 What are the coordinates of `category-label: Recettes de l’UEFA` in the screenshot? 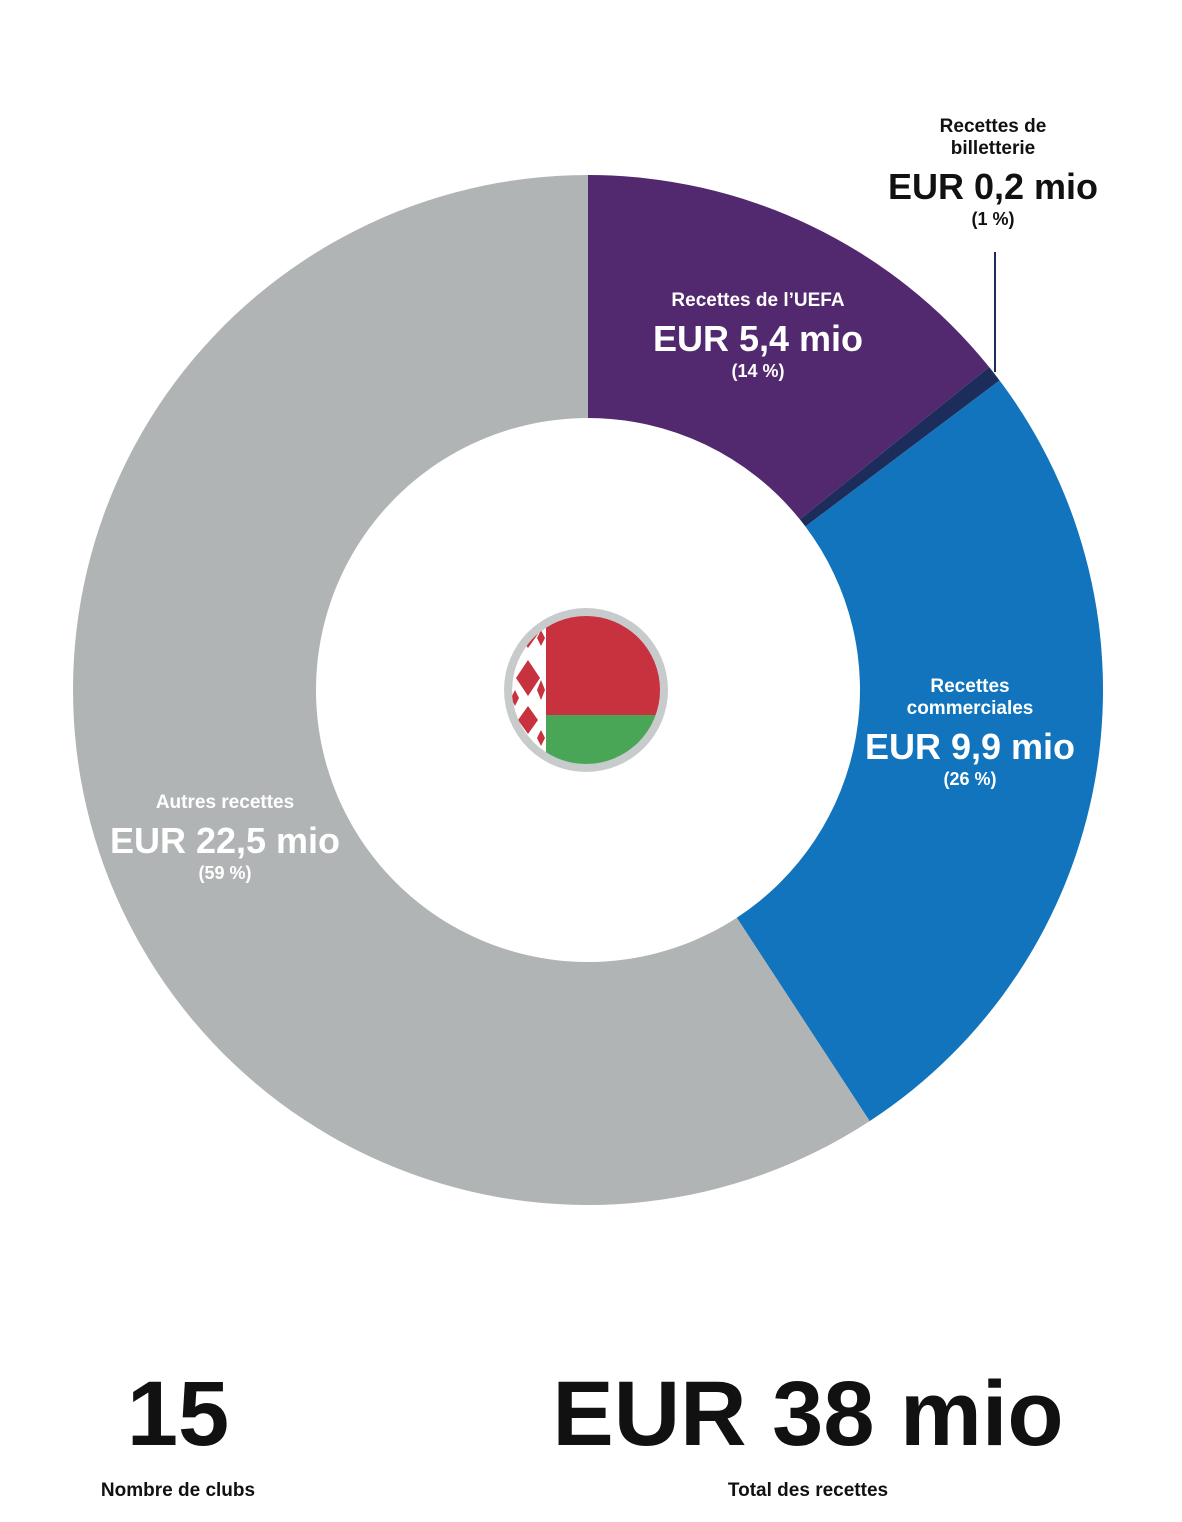 It's located at (758, 300).